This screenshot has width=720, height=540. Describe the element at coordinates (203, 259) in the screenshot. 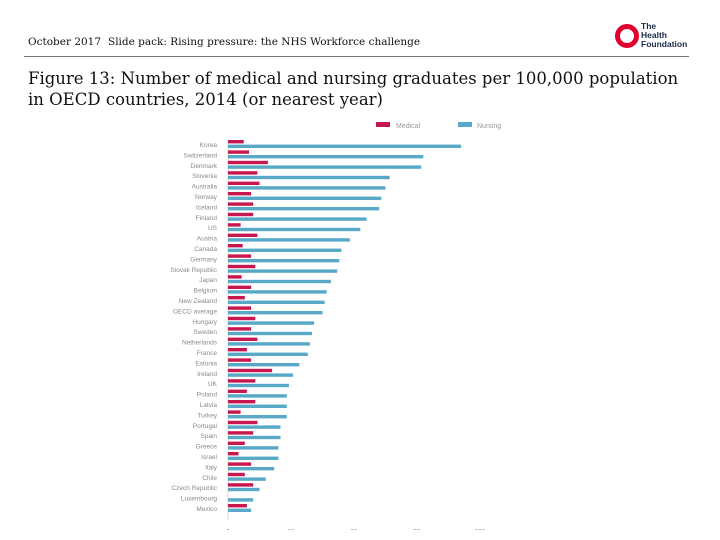

I see `category-label: Germany` at that location.